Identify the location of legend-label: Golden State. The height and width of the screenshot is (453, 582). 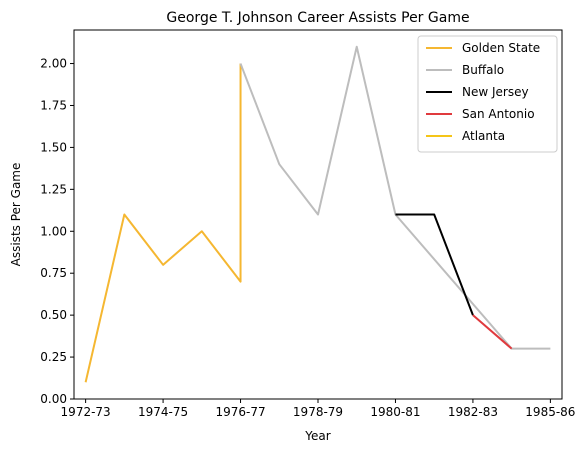
(501, 48).